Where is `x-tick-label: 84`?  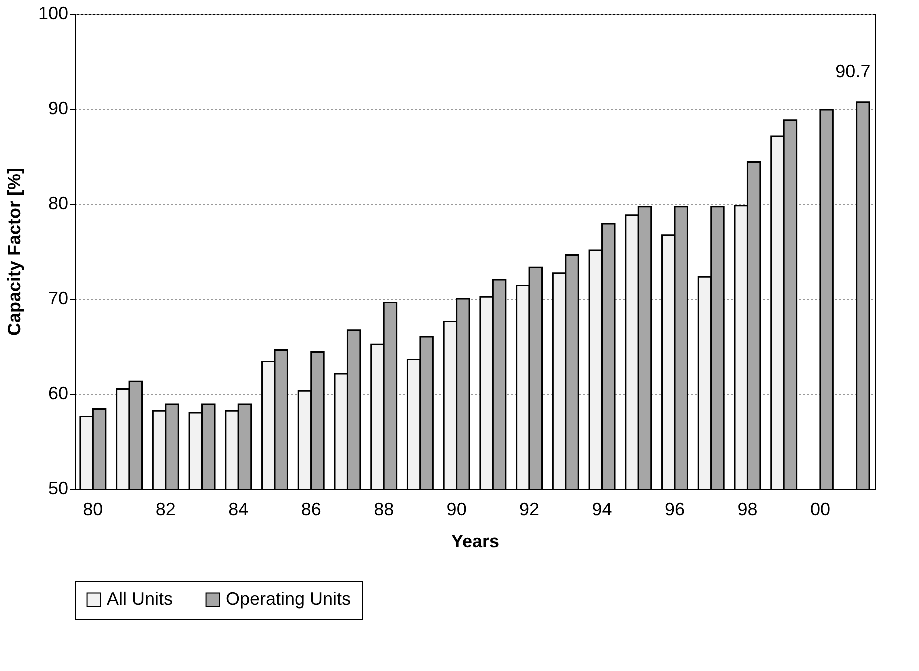 x-tick-label: 84 is located at coordinates (238, 510).